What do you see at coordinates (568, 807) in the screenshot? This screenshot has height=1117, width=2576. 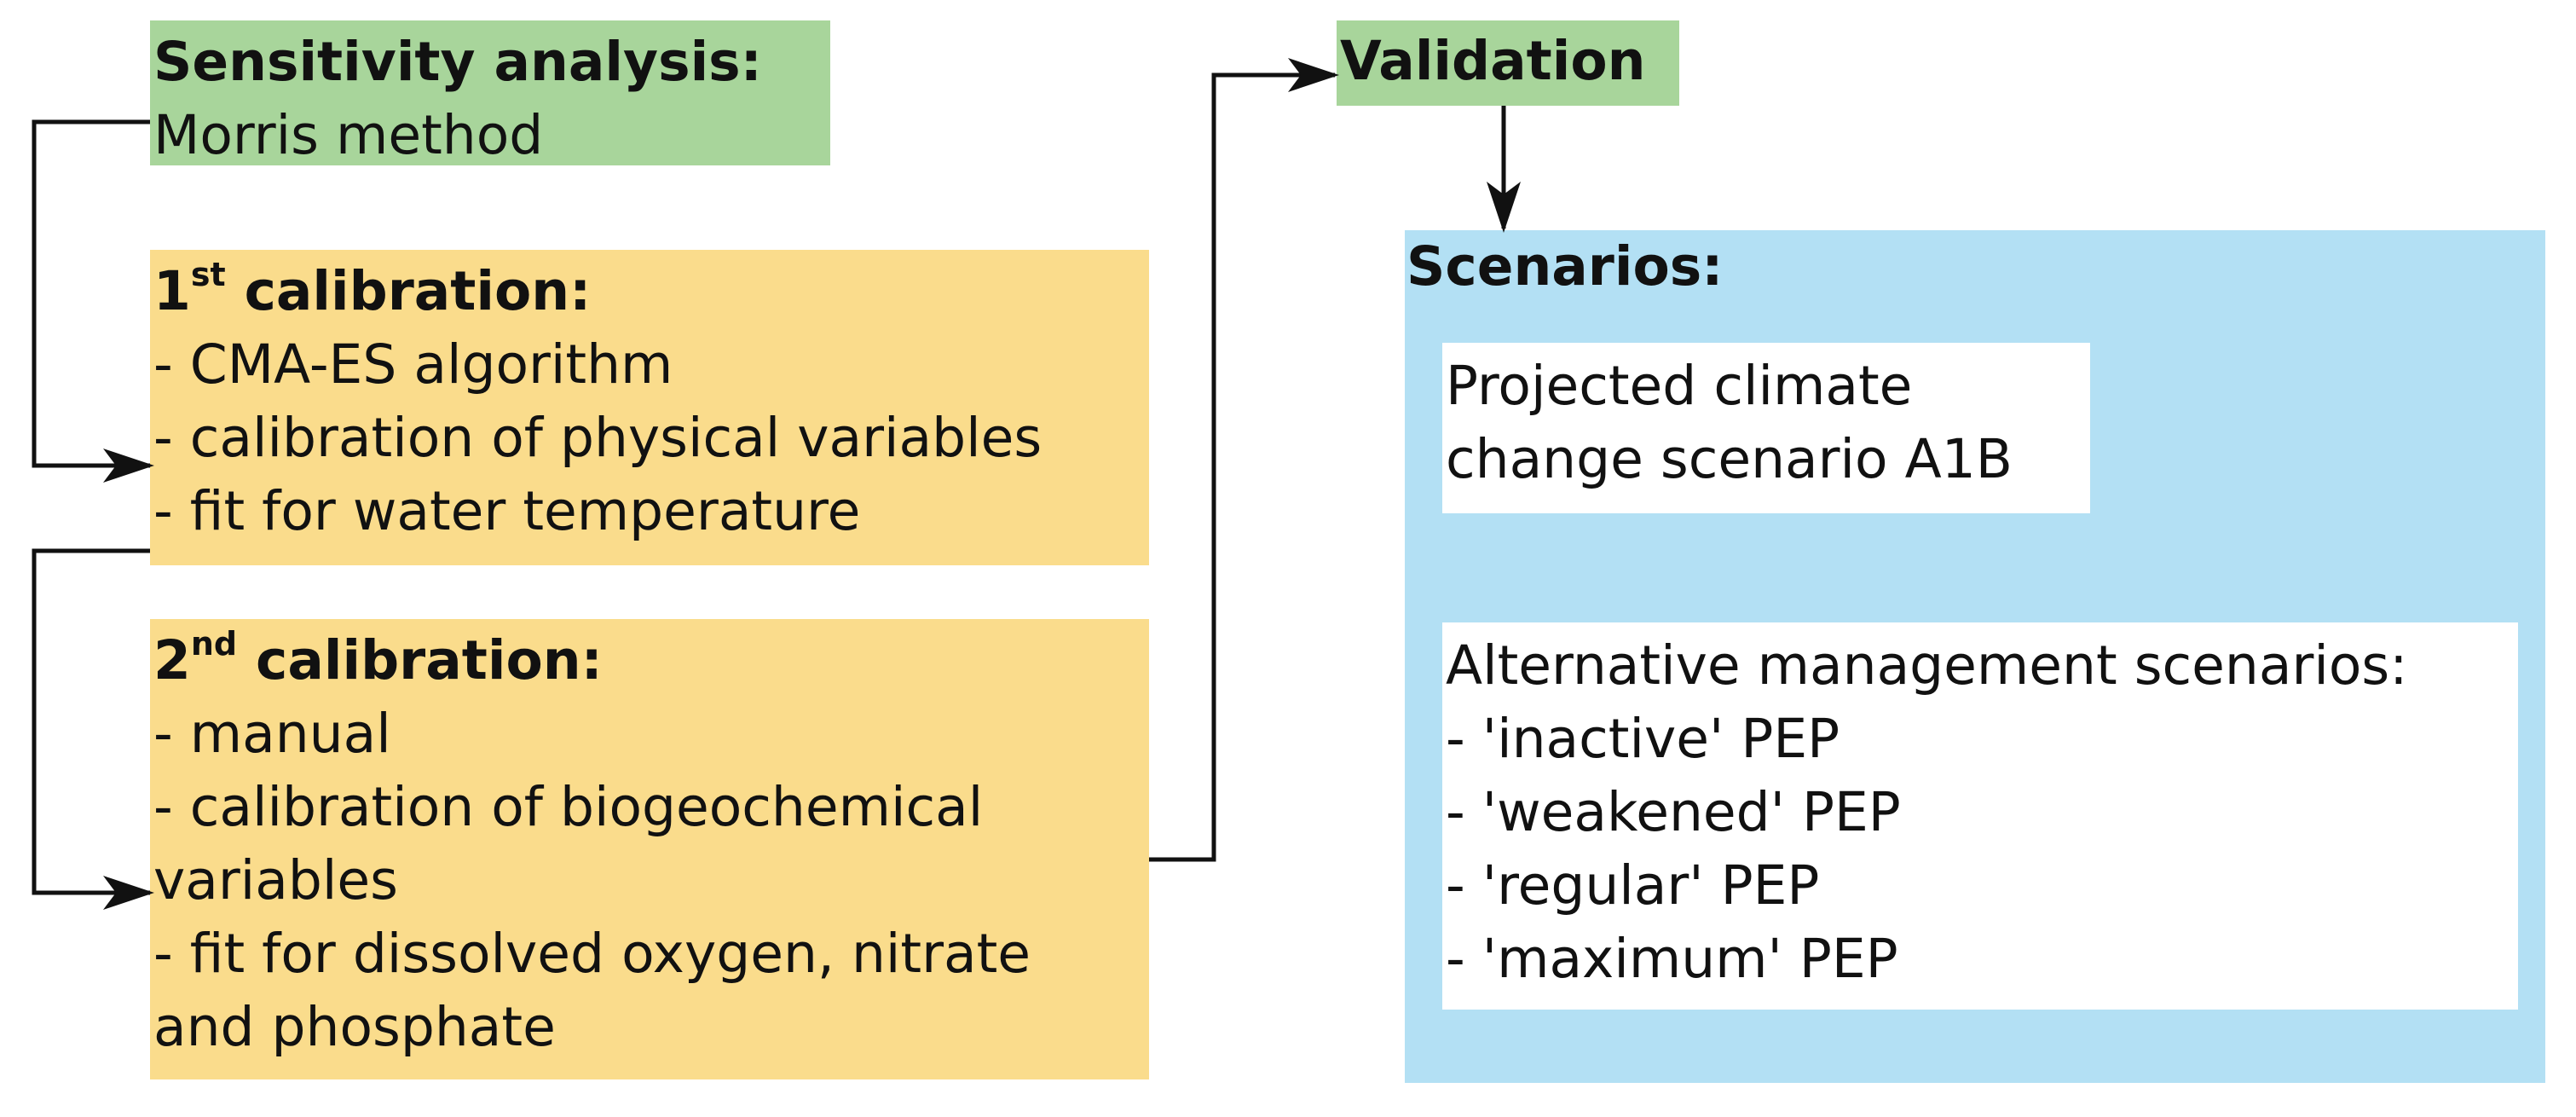 I see `second-calibration-line: - calibration of biogeochemical` at bounding box center [568, 807].